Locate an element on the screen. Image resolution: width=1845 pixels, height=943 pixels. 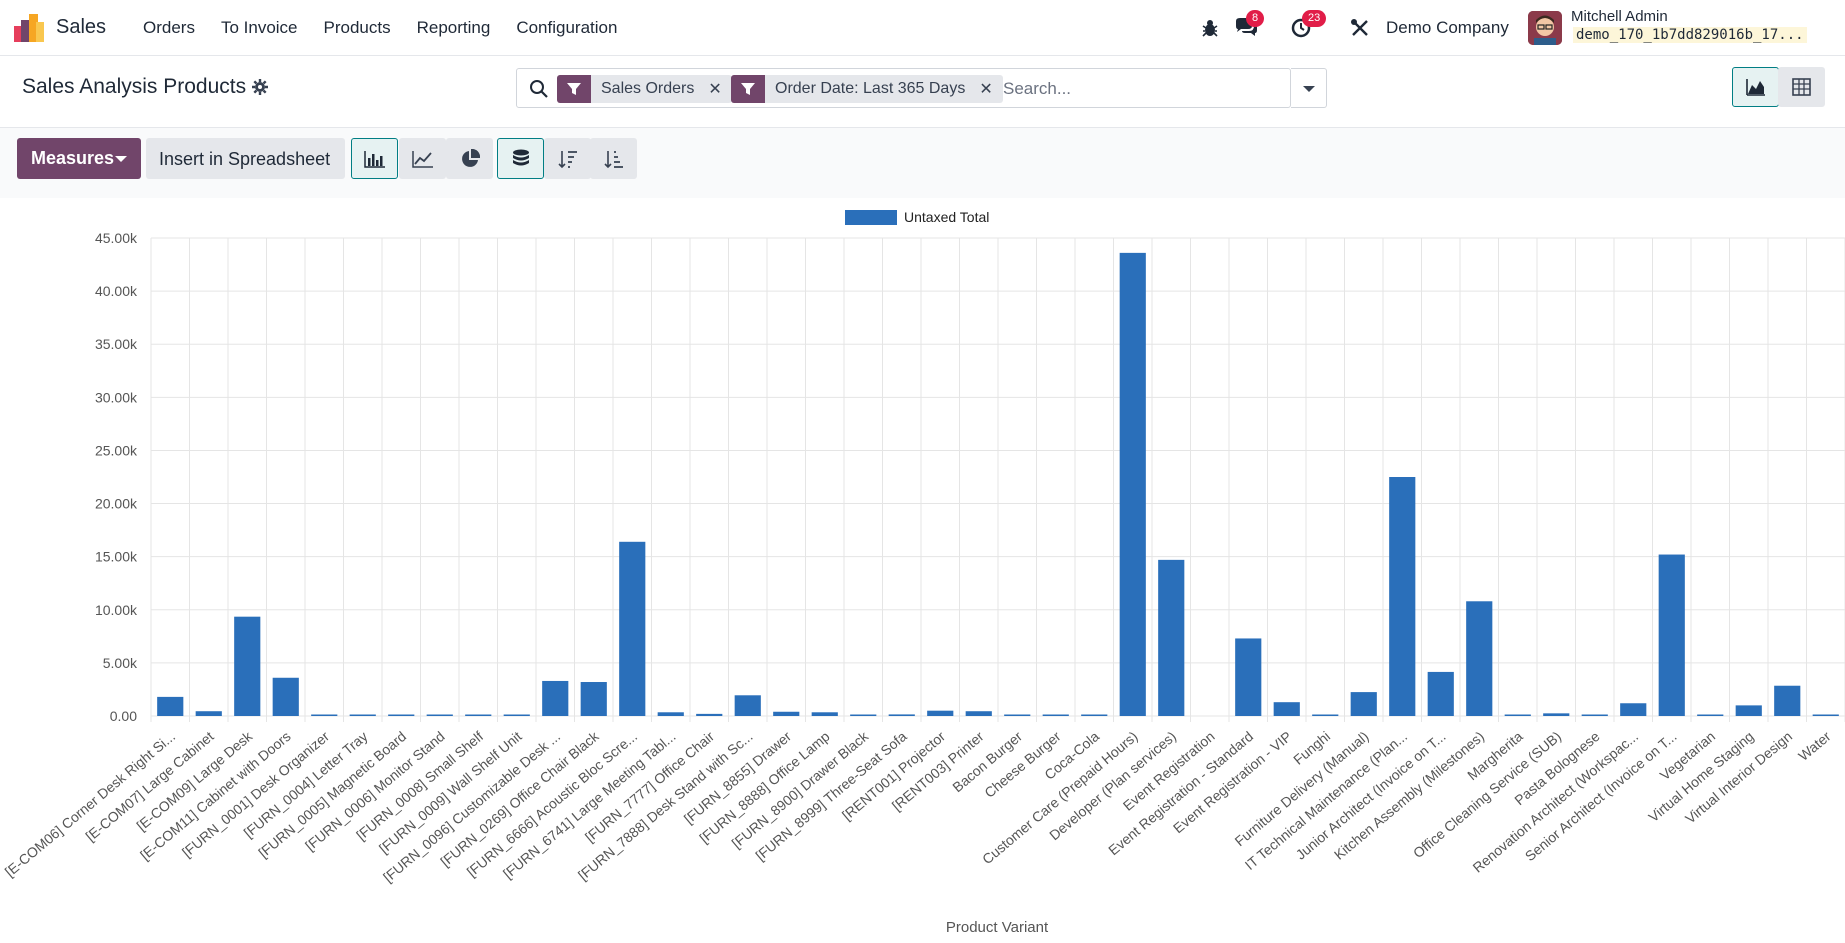
area-chart-icon is located at coordinates (1755, 87).